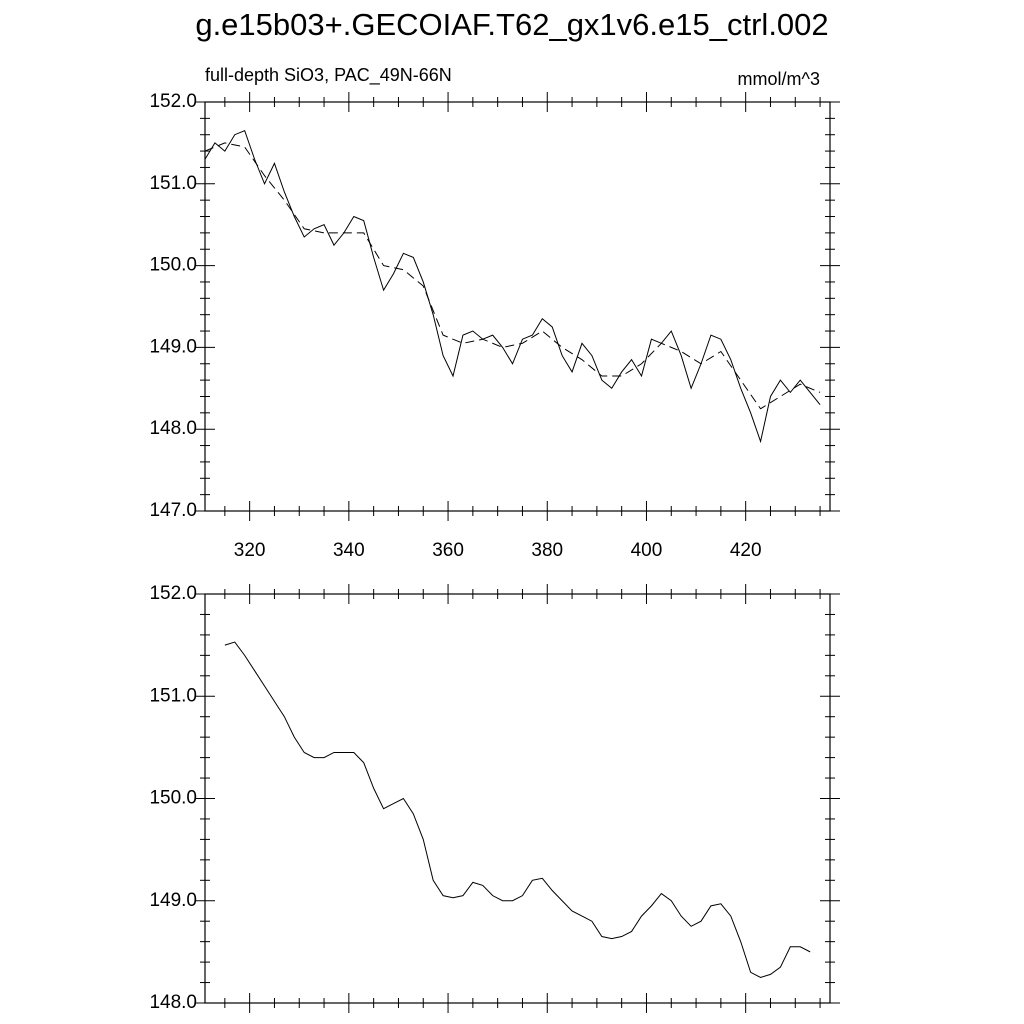 This screenshot has width=1024, height=1024. Describe the element at coordinates (349, 550) in the screenshot. I see `x-tick-label: 340` at that location.